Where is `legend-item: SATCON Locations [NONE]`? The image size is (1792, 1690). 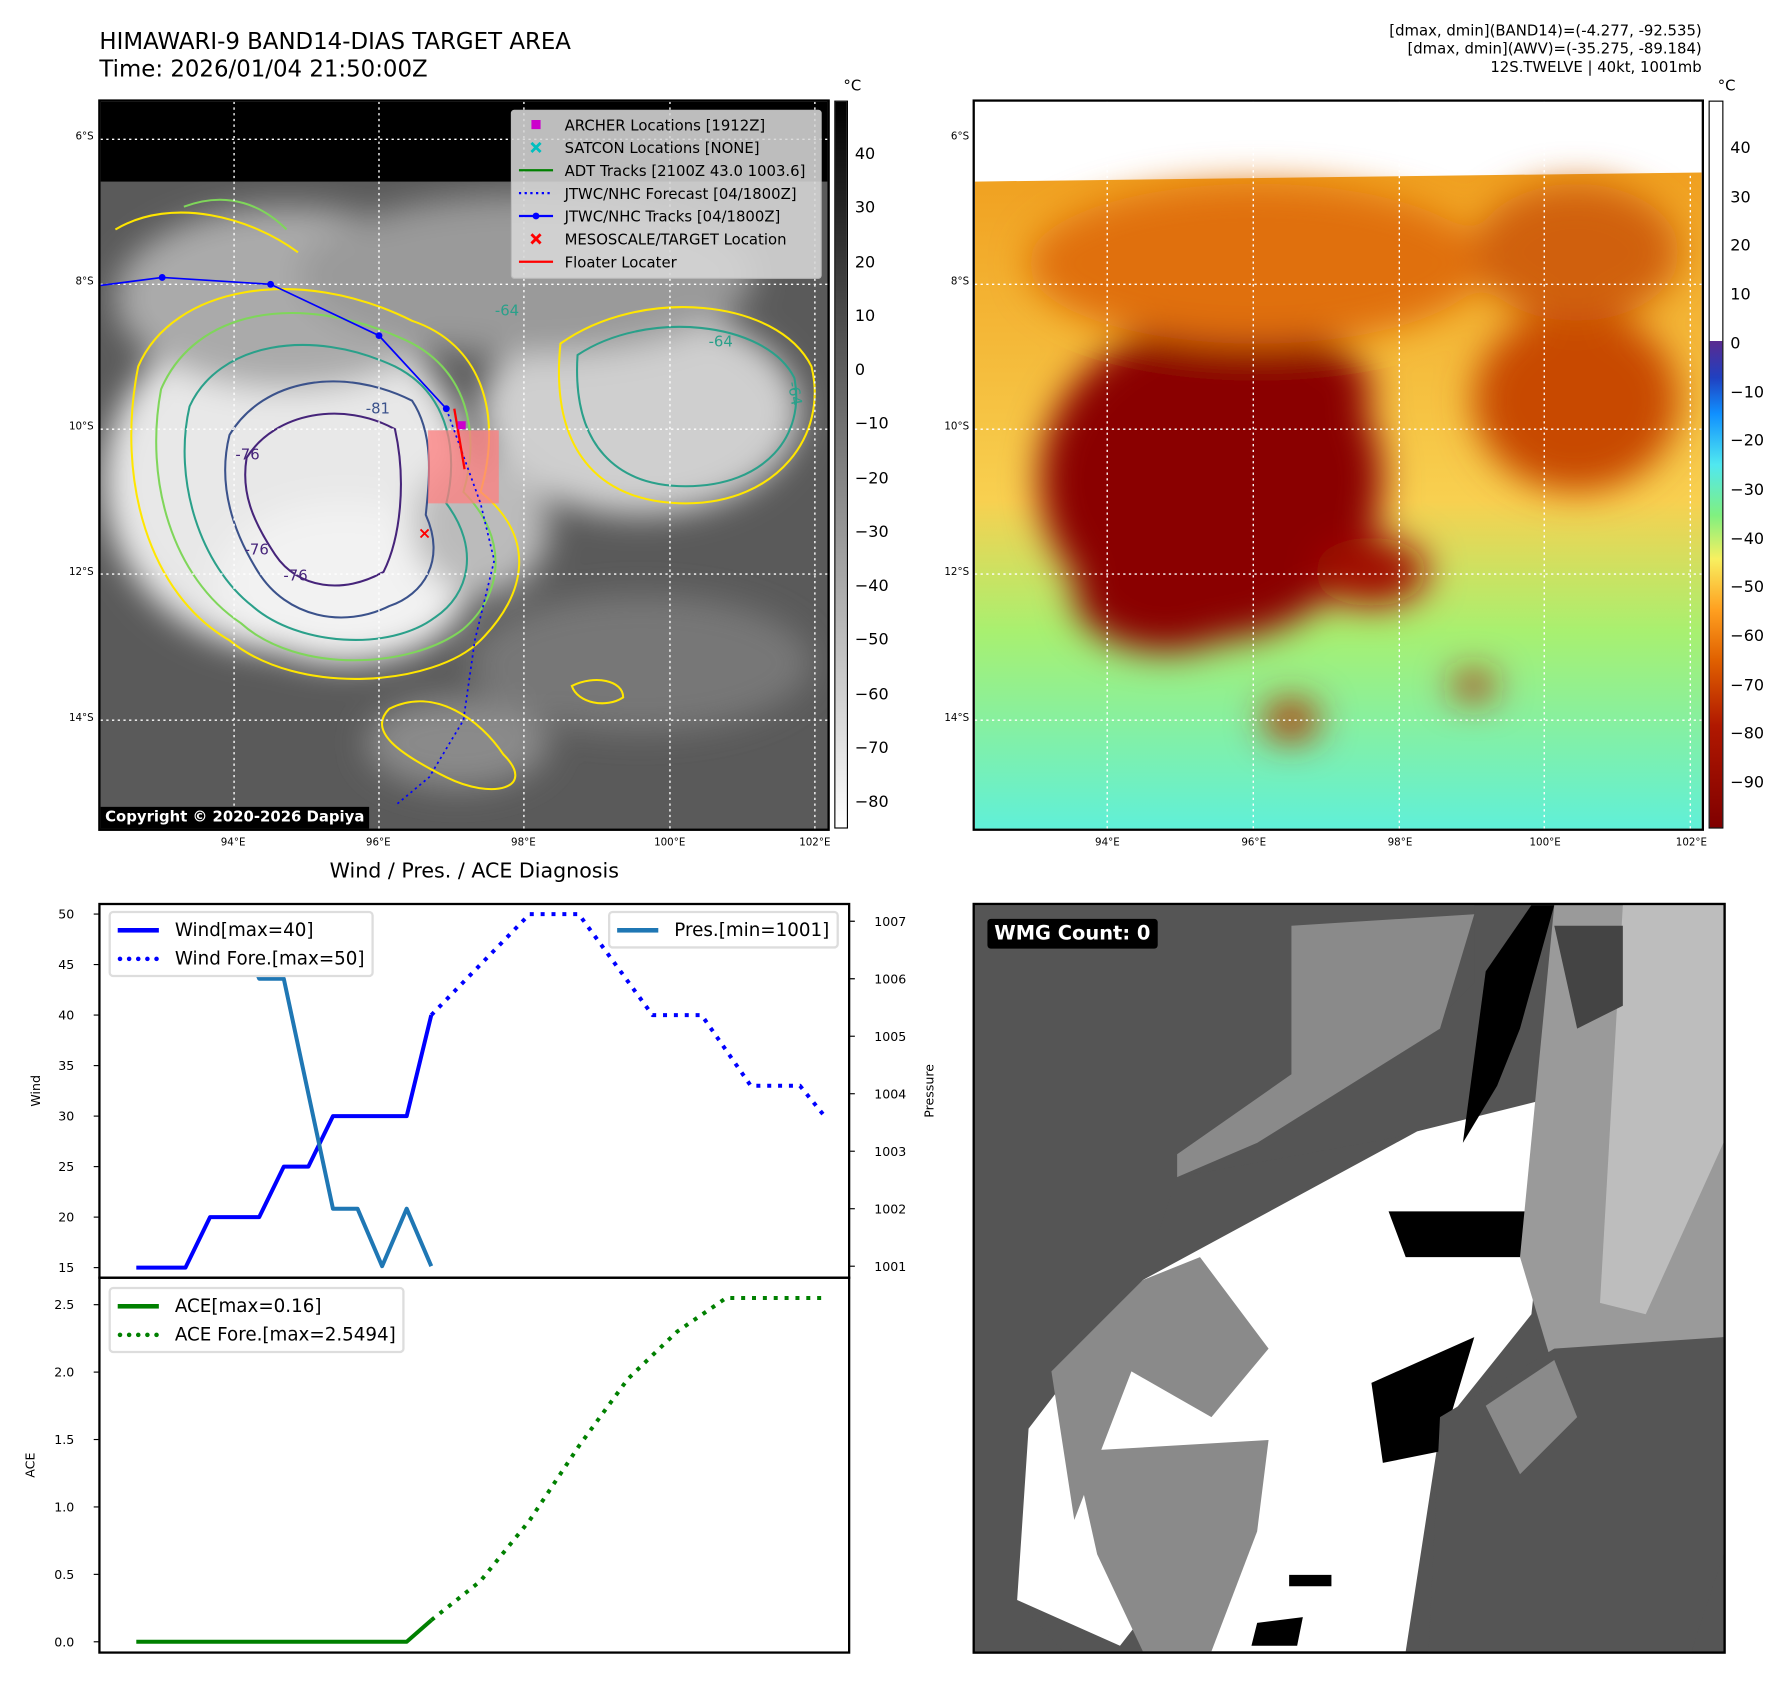 legend-item: SATCON Locations [NONE] is located at coordinates (666, 148).